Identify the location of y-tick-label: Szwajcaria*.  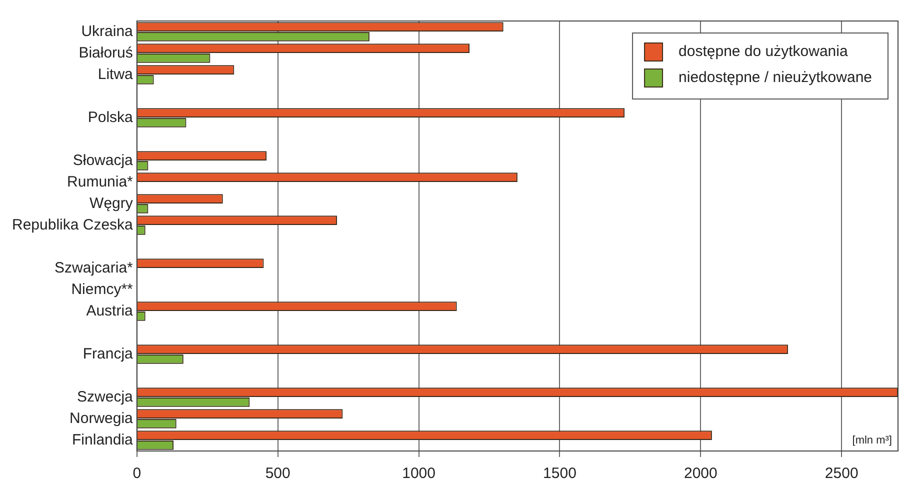
(94, 267).